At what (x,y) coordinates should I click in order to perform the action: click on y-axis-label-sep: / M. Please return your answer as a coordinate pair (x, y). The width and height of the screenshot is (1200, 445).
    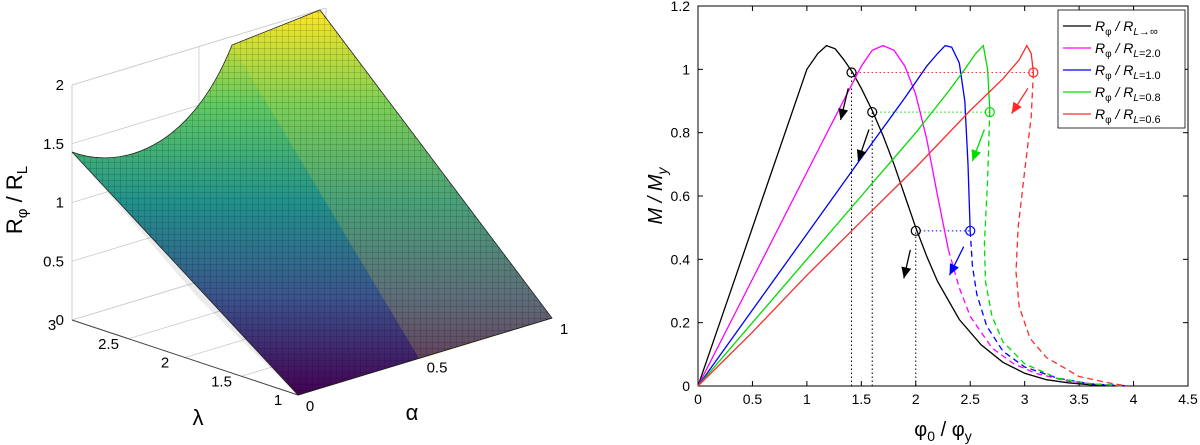
    Looking at the image, I should click on (656, 191).